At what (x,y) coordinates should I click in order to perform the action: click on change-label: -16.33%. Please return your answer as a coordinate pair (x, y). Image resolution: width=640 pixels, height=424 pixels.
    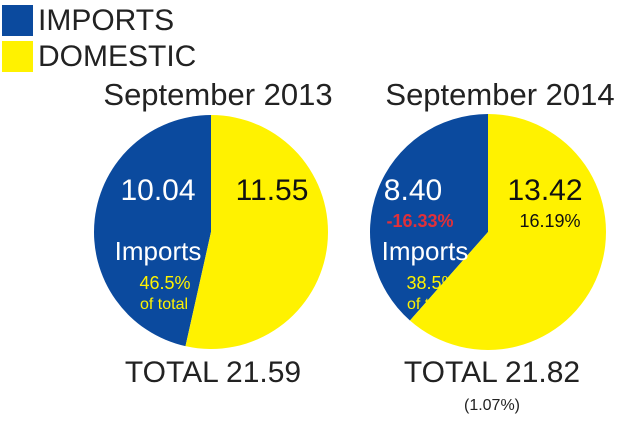
    Looking at the image, I should click on (419, 221).